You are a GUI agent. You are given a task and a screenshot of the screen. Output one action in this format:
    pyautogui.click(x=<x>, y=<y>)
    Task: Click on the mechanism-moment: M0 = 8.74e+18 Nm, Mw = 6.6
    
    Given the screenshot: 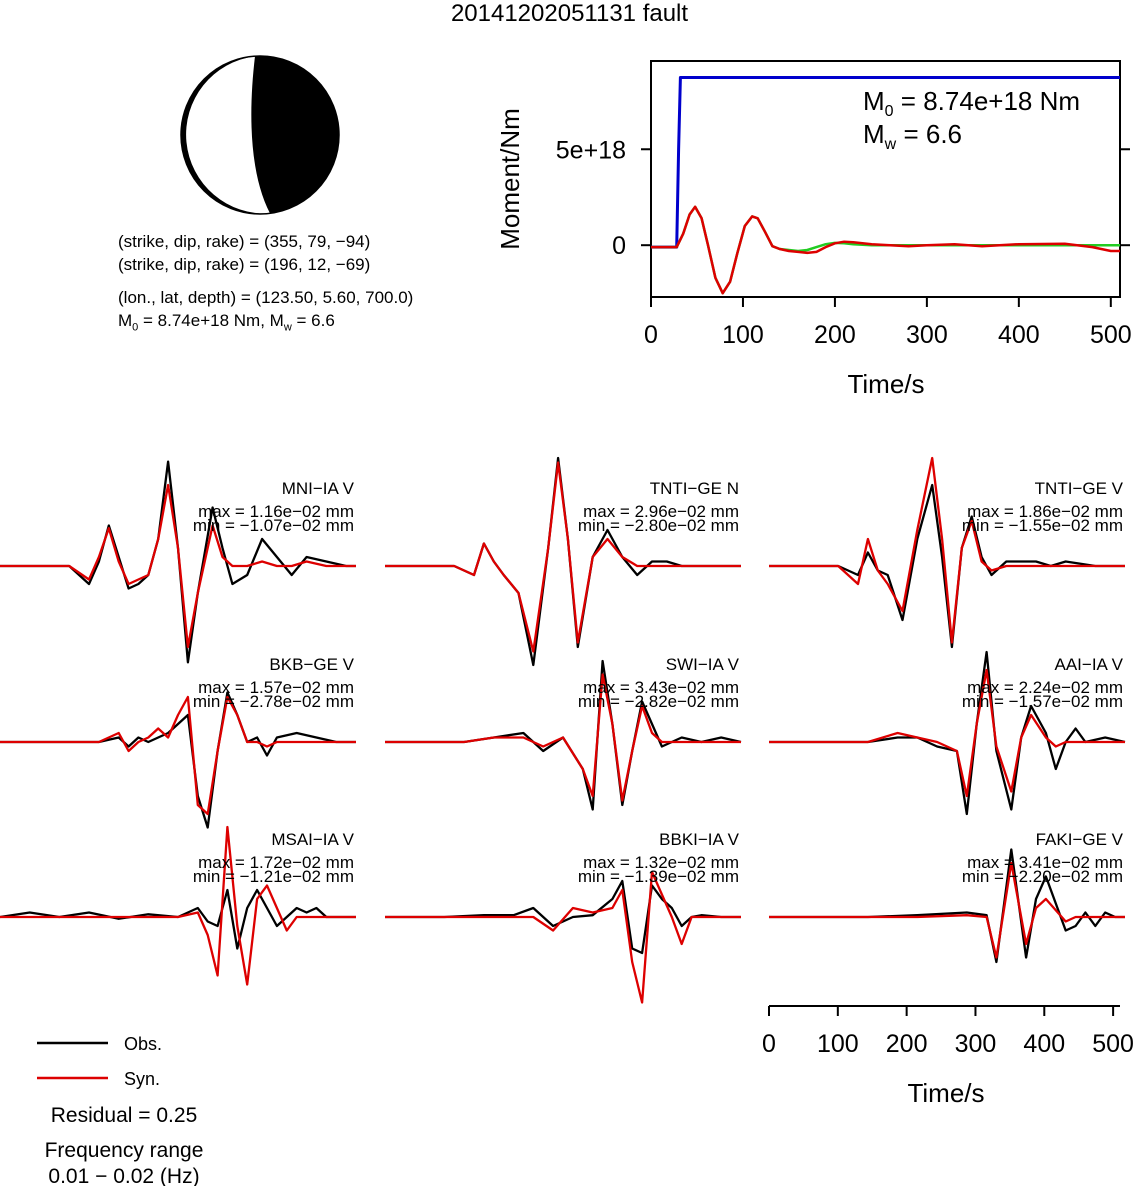 What is the action you would take?
    pyautogui.click(x=226, y=322)
    